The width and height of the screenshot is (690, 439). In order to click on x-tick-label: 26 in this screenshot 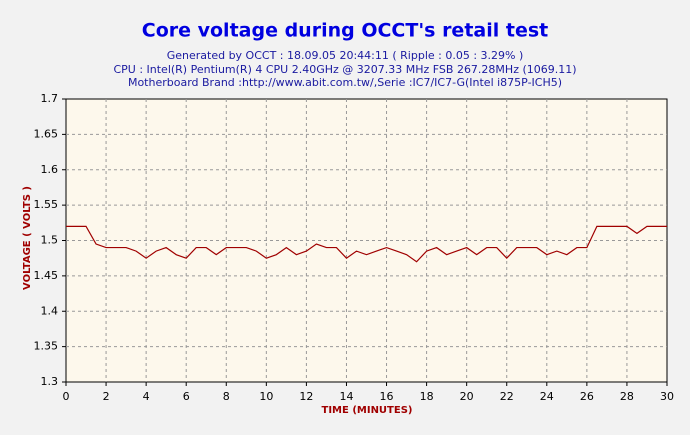, I will do `click(587, 396)`.